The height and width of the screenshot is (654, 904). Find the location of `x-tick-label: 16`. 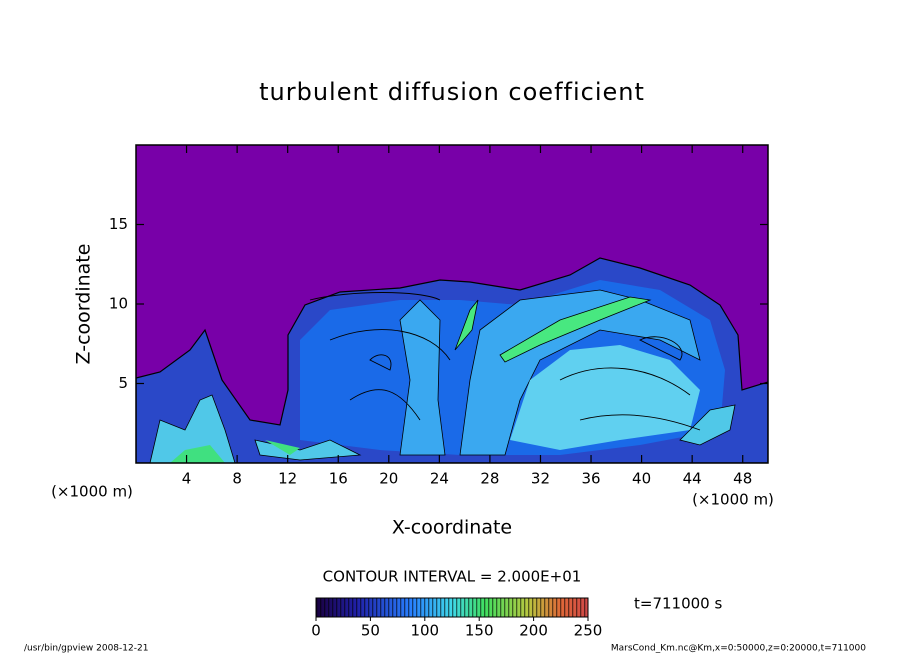

x-tick-label: 16 is located at coordinates (338, 479).